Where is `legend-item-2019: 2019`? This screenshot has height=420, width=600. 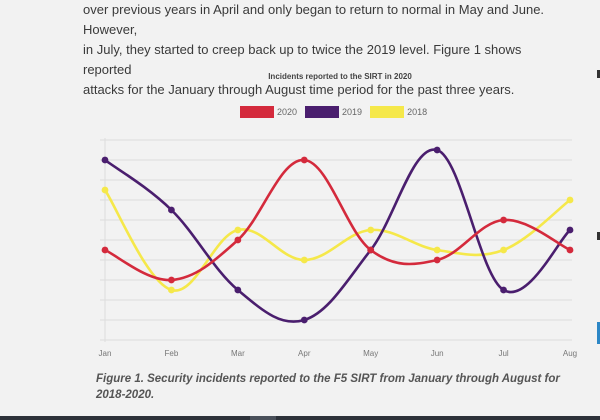 legend-item-2019: 2019 is located at coordinates (333, 112).